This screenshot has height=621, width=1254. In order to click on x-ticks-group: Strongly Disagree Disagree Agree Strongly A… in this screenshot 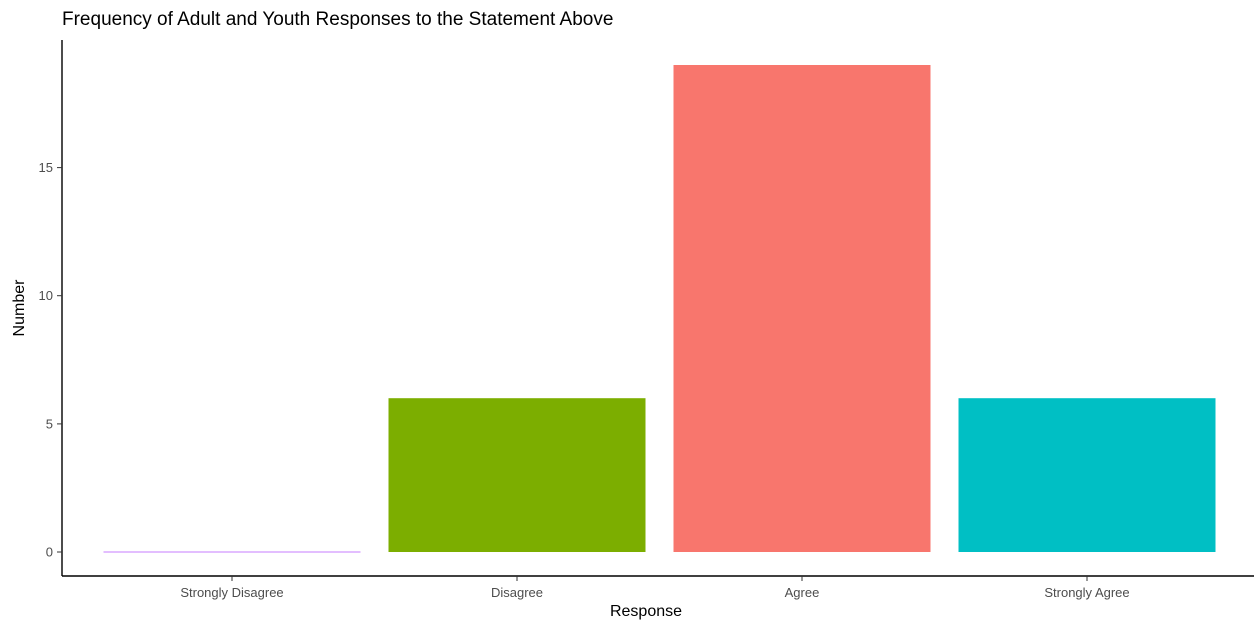, I will do `click(655, 588)`.